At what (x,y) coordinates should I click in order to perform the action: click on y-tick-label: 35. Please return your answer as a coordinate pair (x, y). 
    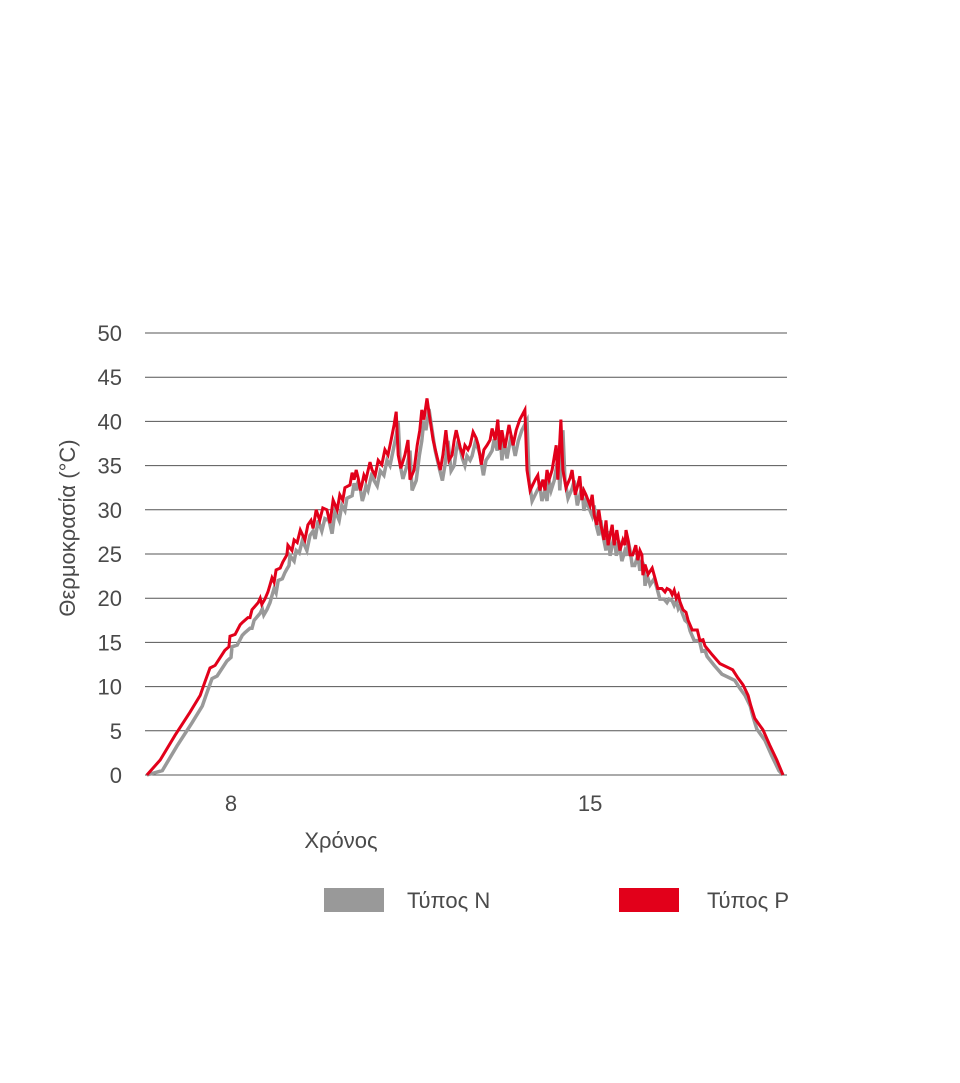
    Looking at the image, I should click on (110, 466).